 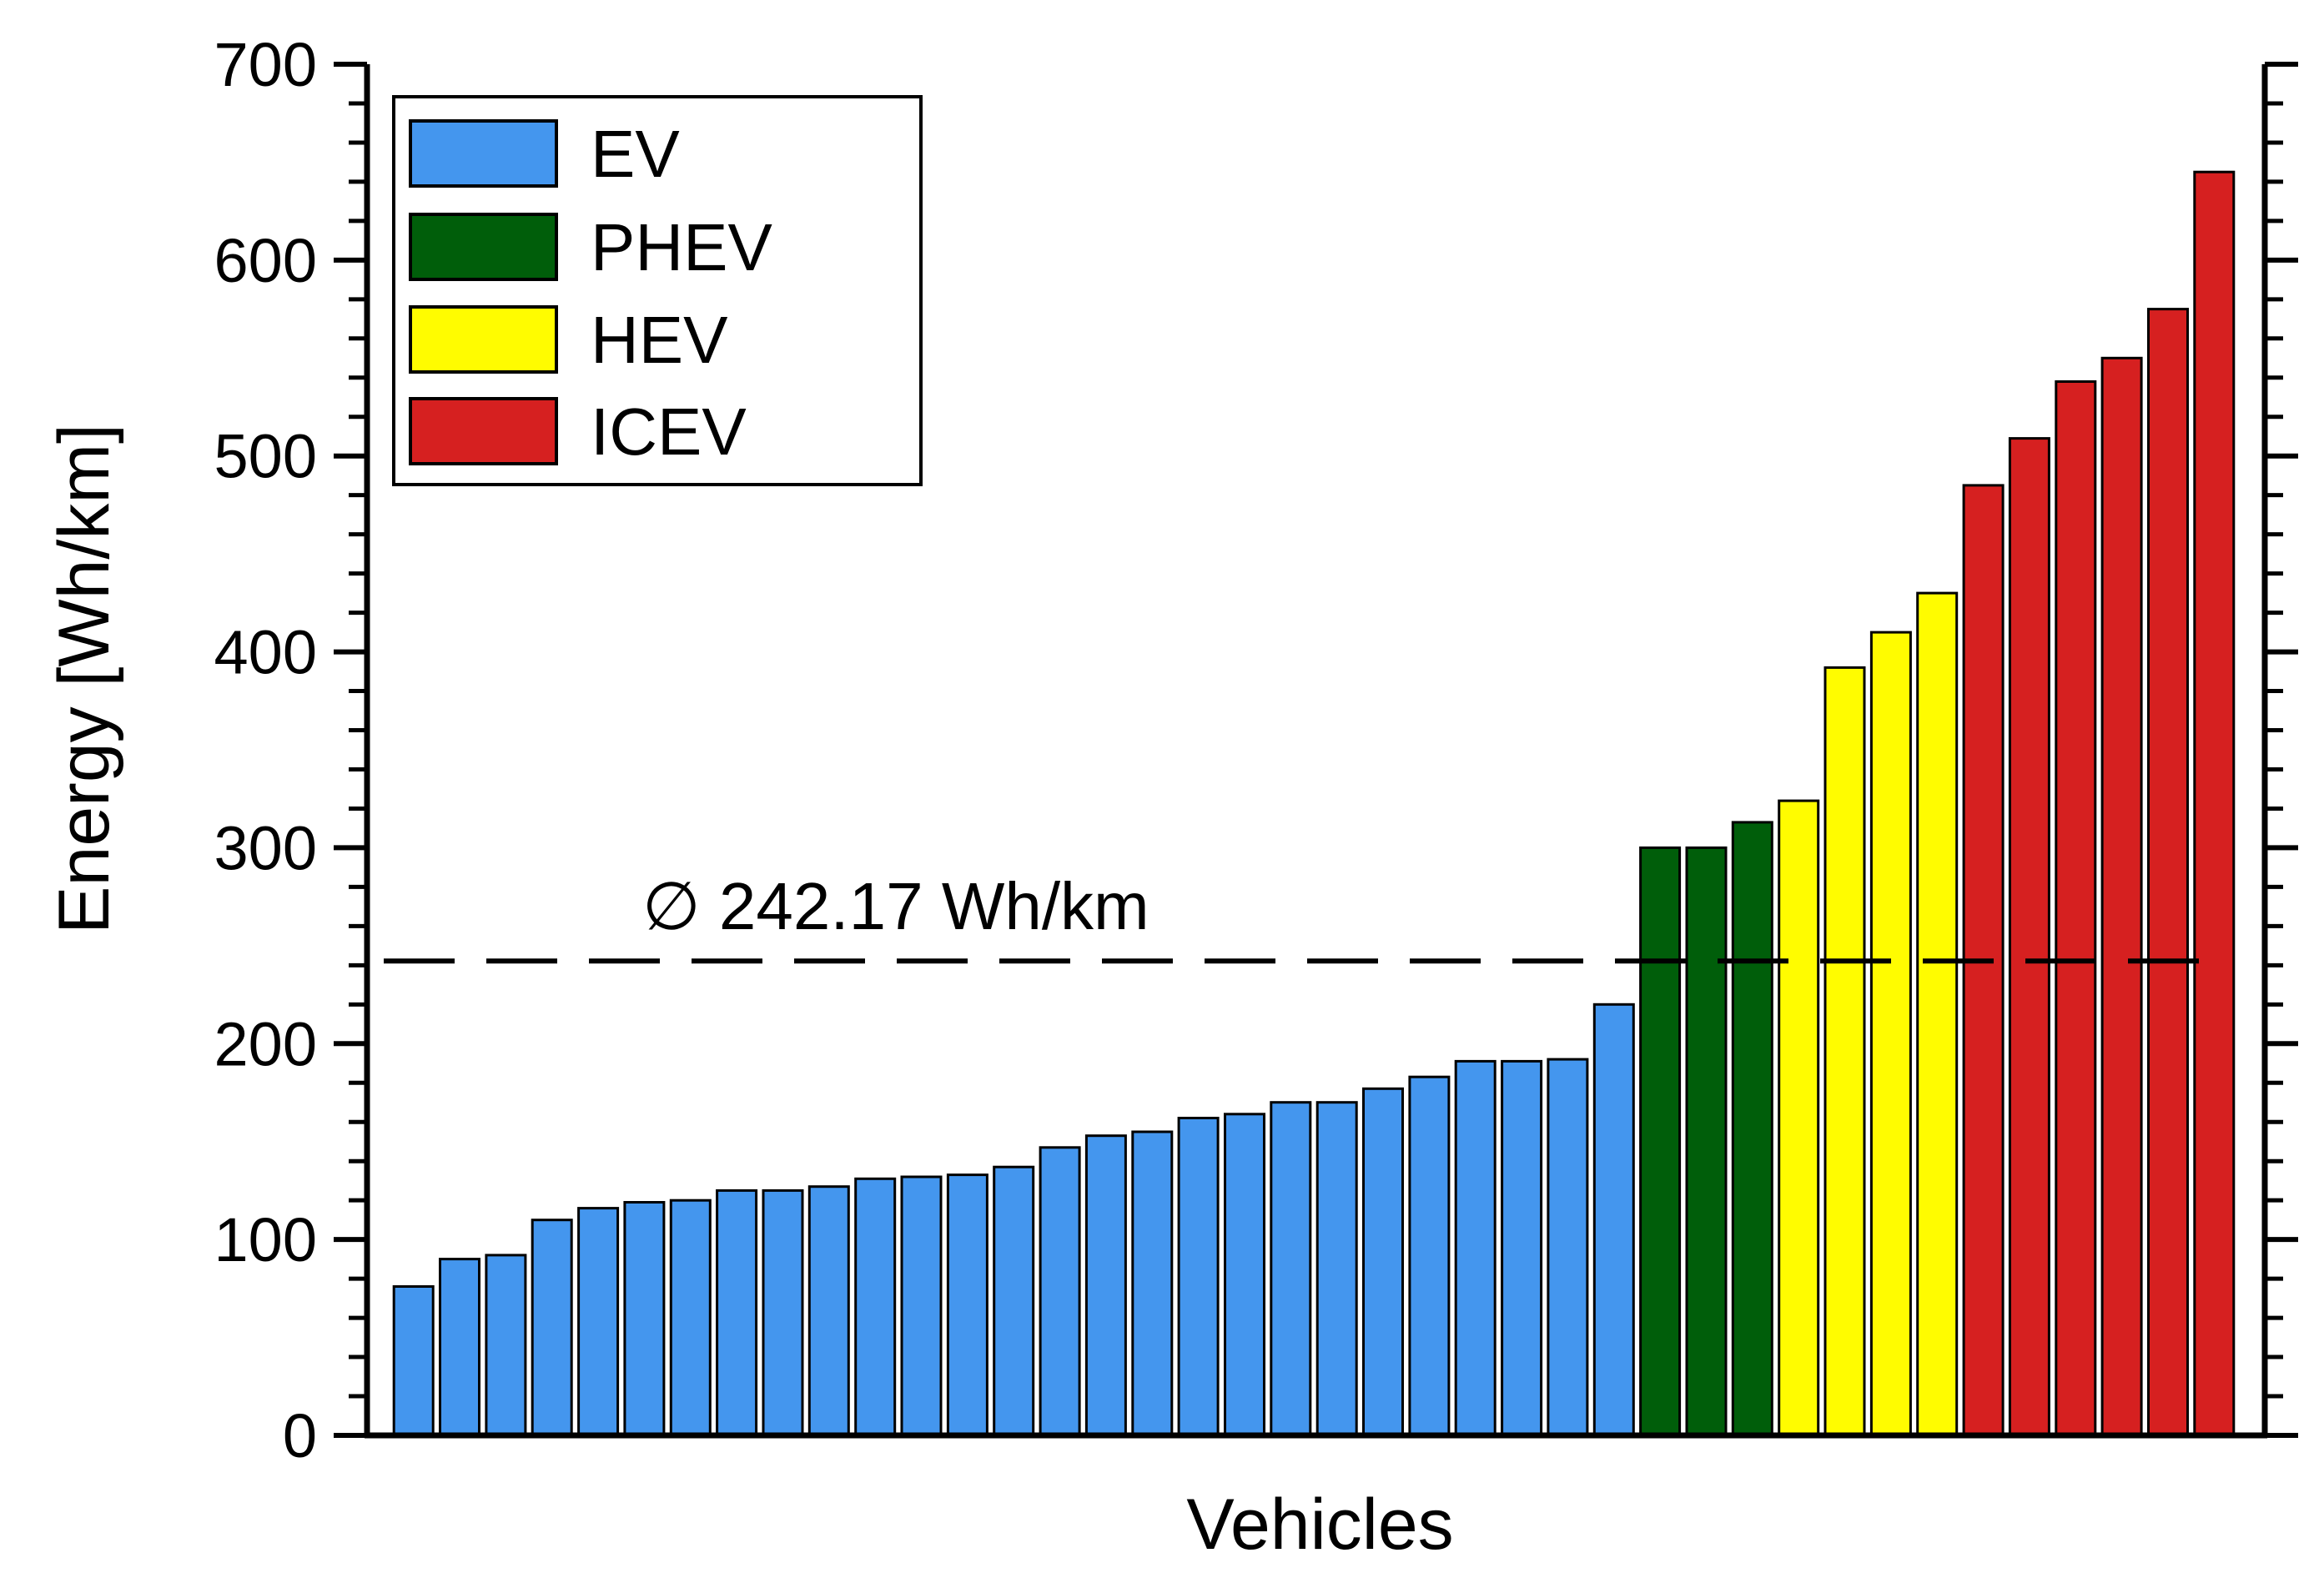 What do you see at coordinates (895, 906) in the screenshot?
I see `mean-line-label: ∅ 242.17 Wh/km` at bounding box center [895, 906].